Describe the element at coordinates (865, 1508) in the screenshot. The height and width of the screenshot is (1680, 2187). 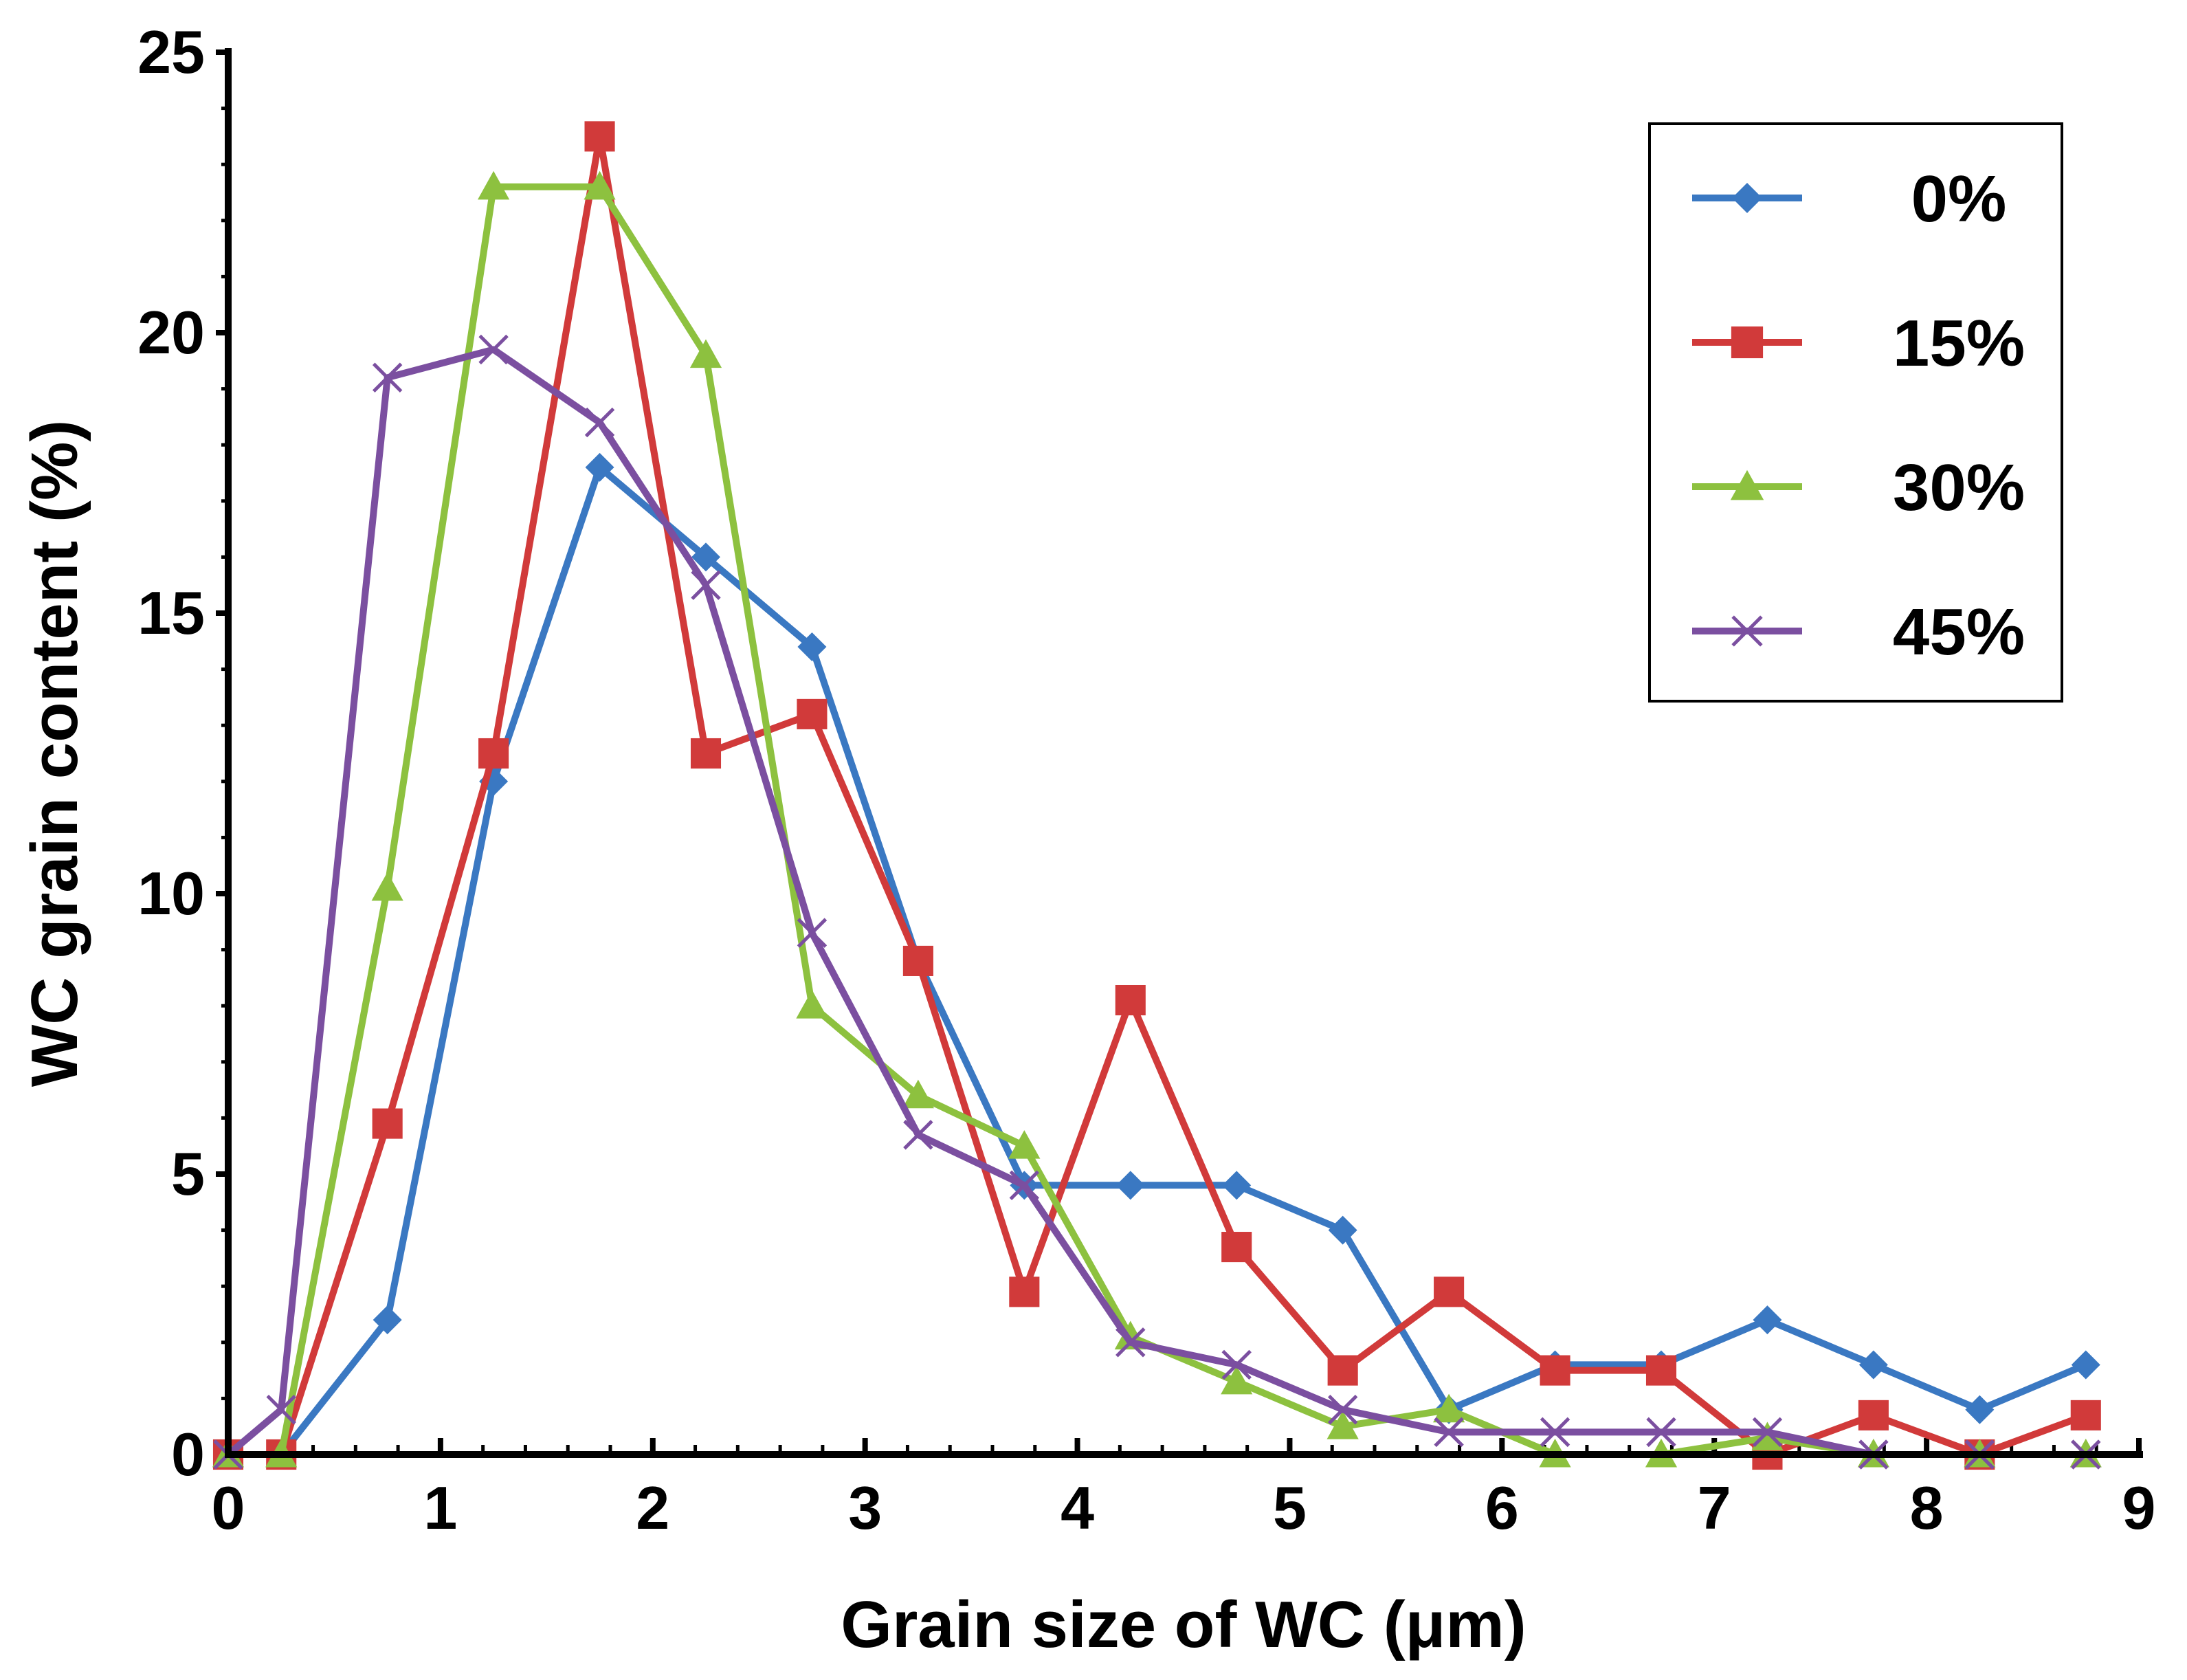
I see `x-tick-label: 3` at that location.